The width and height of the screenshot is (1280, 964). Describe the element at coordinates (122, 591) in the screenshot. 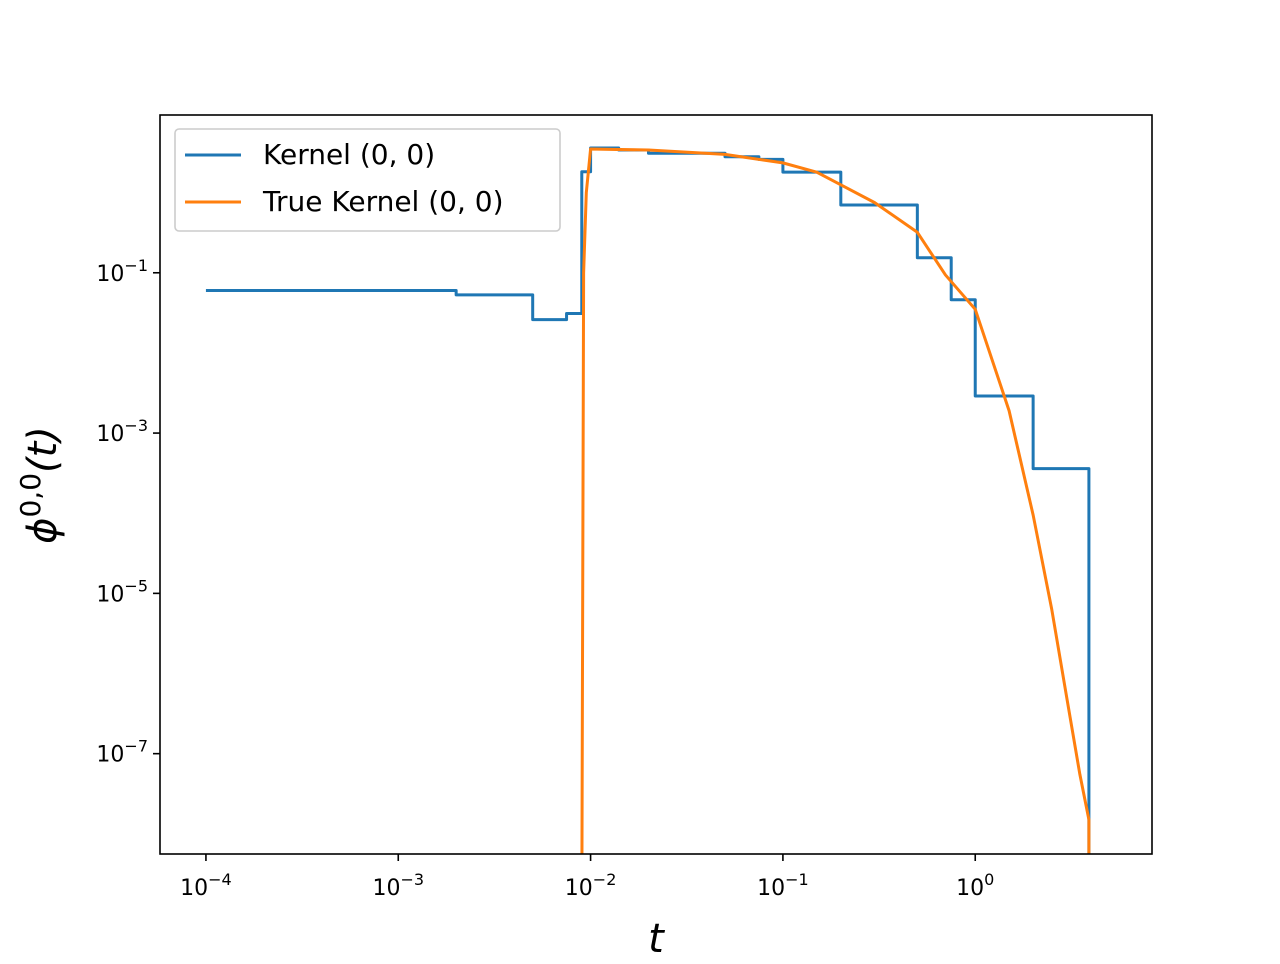

I see `y-tick-label: 10⁻⁵` at that location.